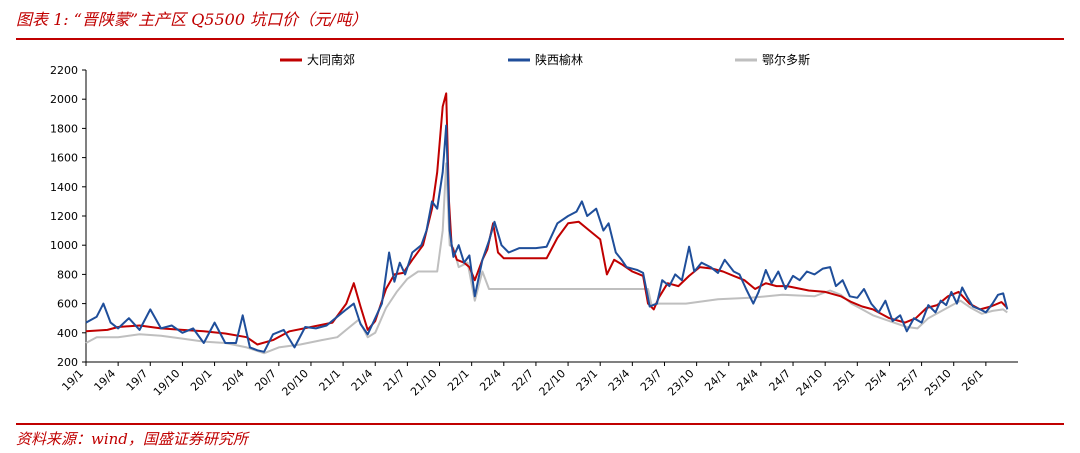 Image resolution: width=1080 pixels, height=453 pixels. What do you see at coordinates (67, 304) in the screenshot?
I see `y-tick-label: 600` at bounding box center [67, 304].